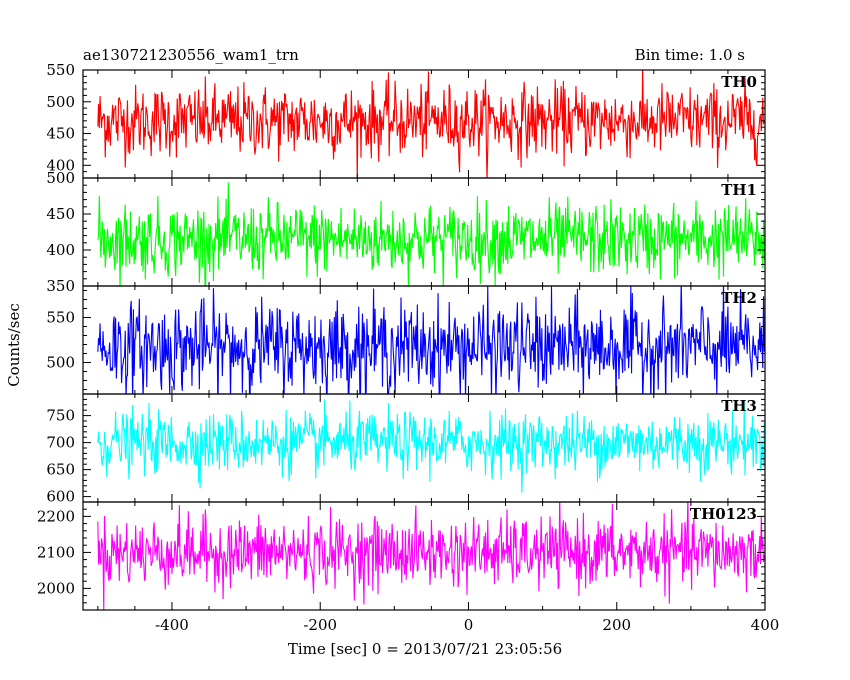 This screenshot has width=850, height=680. Describe the element at coordinates (616, 625) in the screenshot. I see `x-tick-label: 200` at that location.